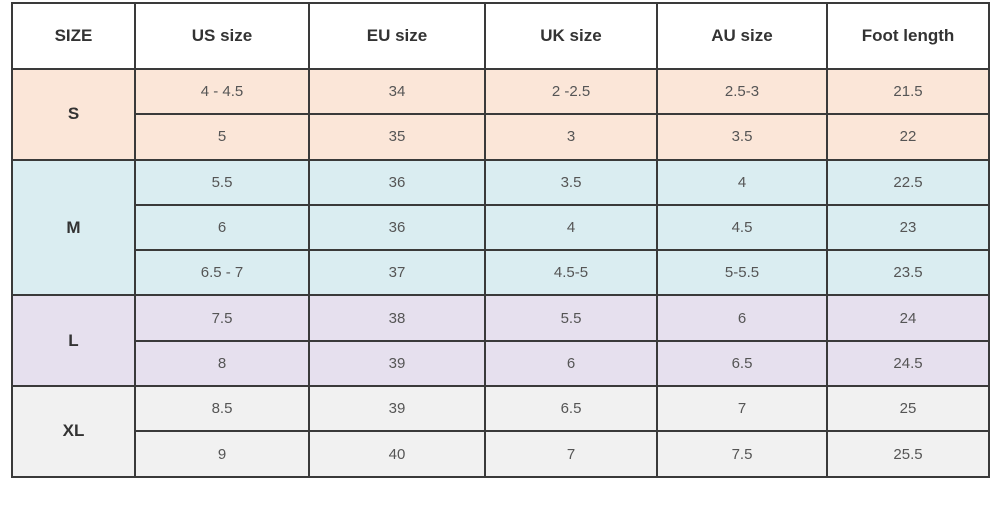 Image resolution: width=1000 pixels, height=512 pixels. Describe the element at coordinates (908, 91) in the screenshot. I see `cell: 21.5` at that location.